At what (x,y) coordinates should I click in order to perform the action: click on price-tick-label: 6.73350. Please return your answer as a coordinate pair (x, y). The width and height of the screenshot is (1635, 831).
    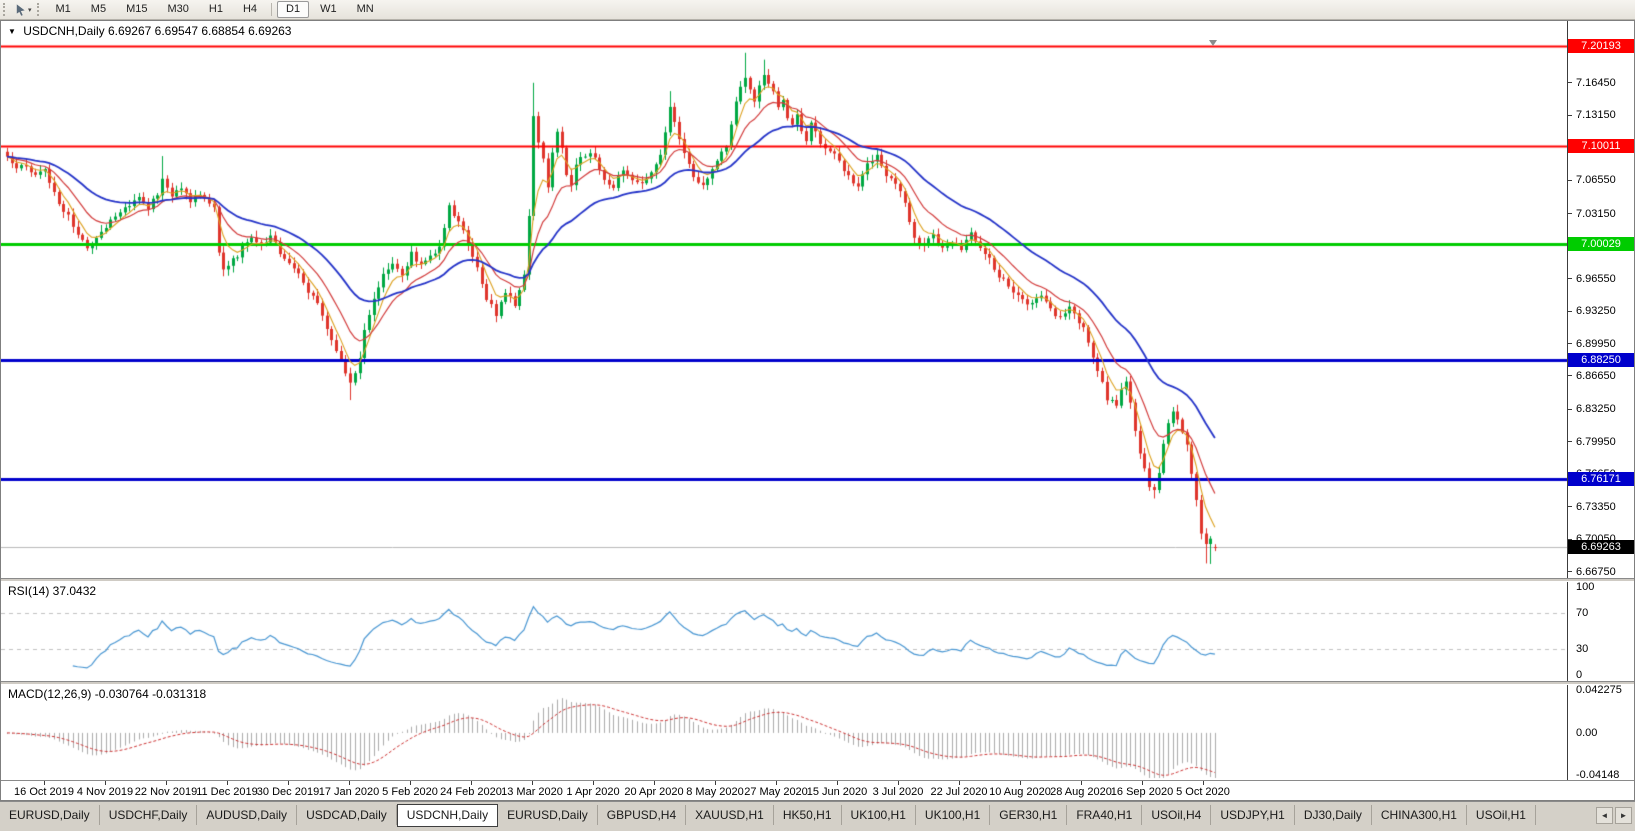
    Looking at the image, I should click on (1596, 506).